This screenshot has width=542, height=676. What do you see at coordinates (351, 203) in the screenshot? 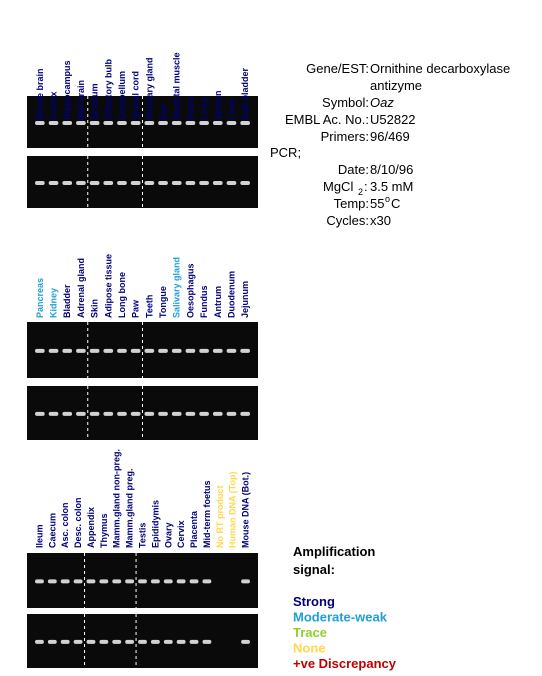
I see `info-key: Temp:` at bounding box center [351, 203].